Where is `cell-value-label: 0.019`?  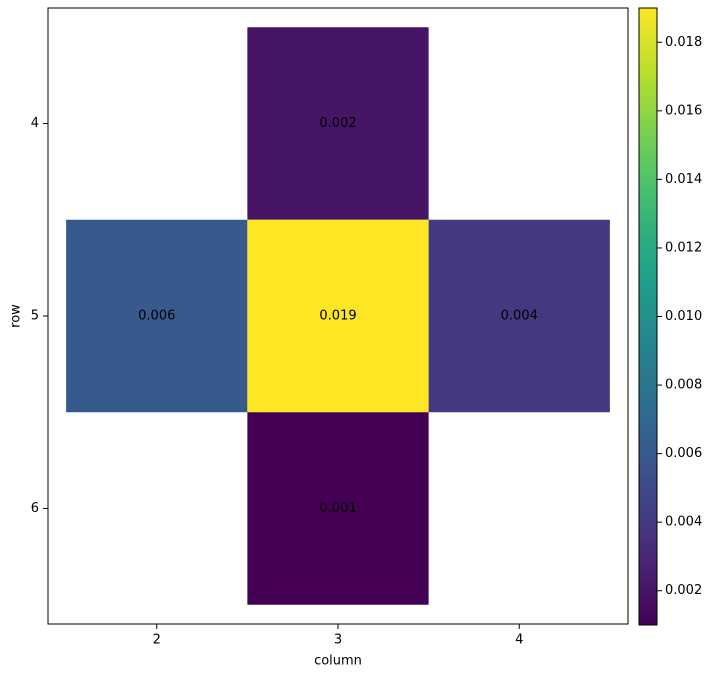 cell-value-label: 0.019 is located at coordinates (337, 316).